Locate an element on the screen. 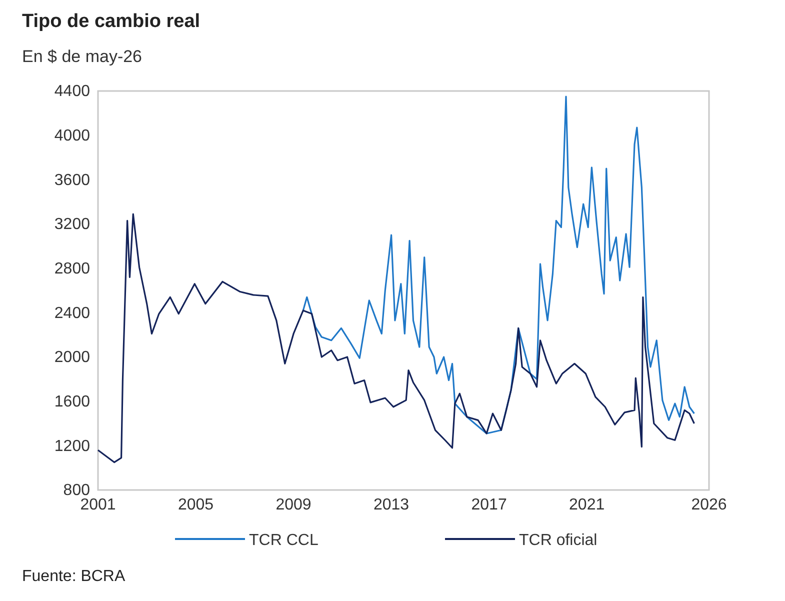 The width and height of the screenshot is (785, 601). legend-label: TCR CCL is located at coordinates (283, 540).